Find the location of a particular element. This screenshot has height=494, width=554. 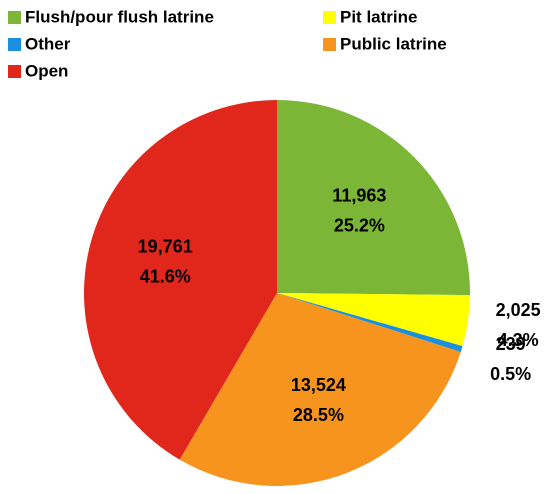

percentage-label: 41.6% is located at coordinates (165, 277).